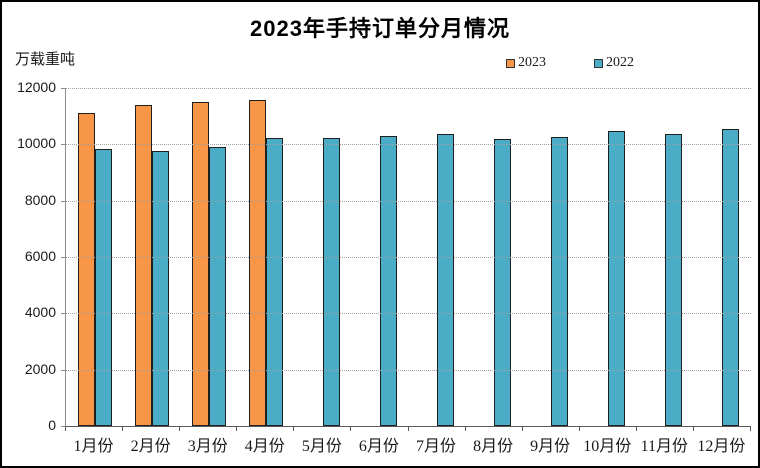 The image size is (760, 468). Describe the element at coordinates (40, 256) in the screenshot. I see `y-axis-tick-label: 6000` at that location.